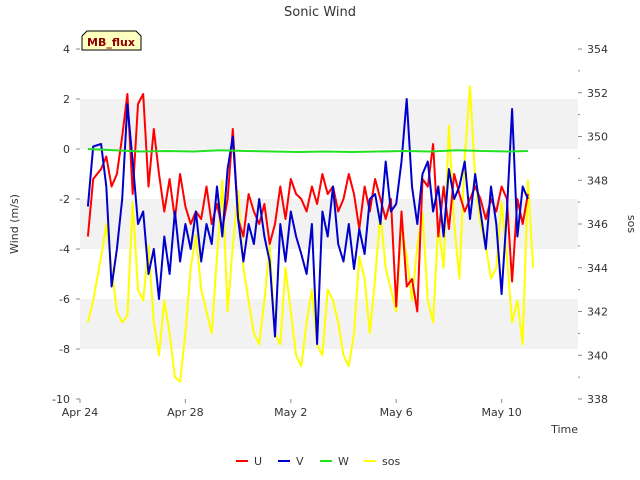 The width and height of the screenshot is (640, 480). I want to click on y-tick-label: -10, so click(61, 399).